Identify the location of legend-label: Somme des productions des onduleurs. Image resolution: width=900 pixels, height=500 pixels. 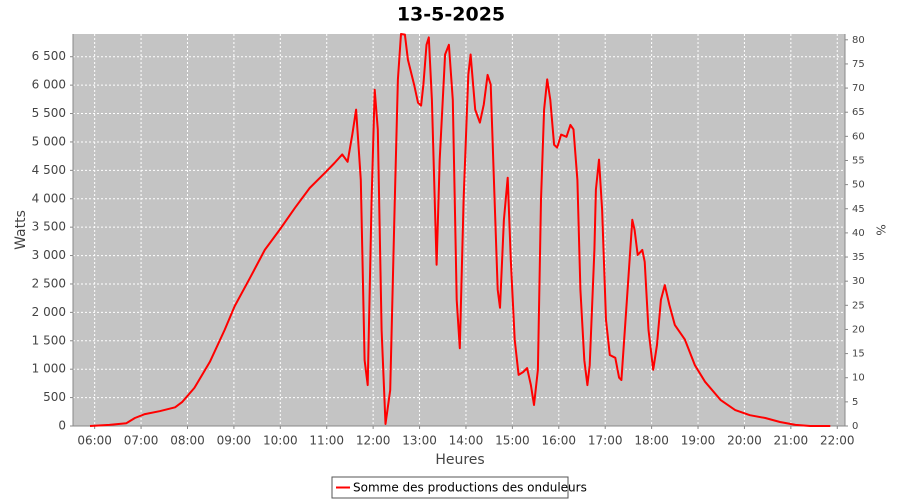
(470, 488).